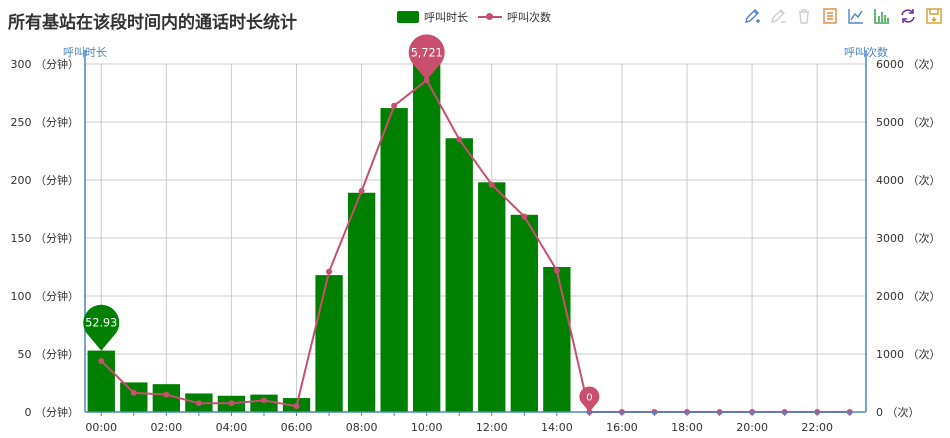 This screenshot has height=438, width=950. I want to click on legend-label-duration: 呼叫时长, so click(446, 17).